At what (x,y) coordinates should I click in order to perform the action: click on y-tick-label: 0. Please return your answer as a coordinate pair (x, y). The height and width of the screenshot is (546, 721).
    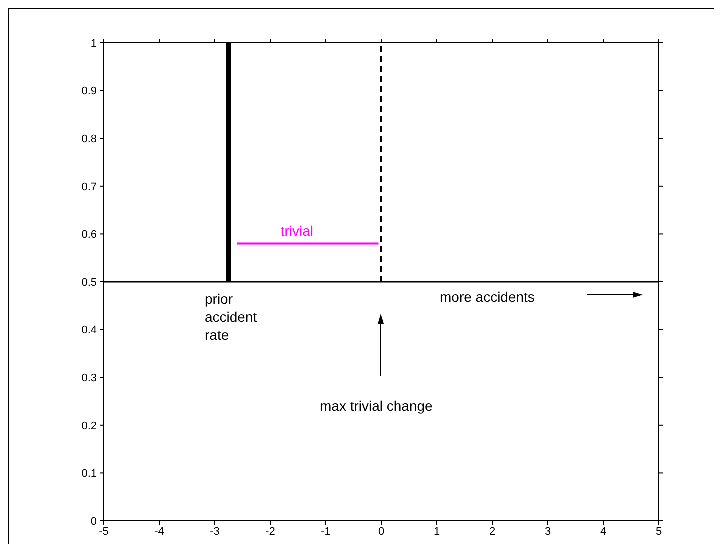
    Looking at the image, I should click on (93, 522).